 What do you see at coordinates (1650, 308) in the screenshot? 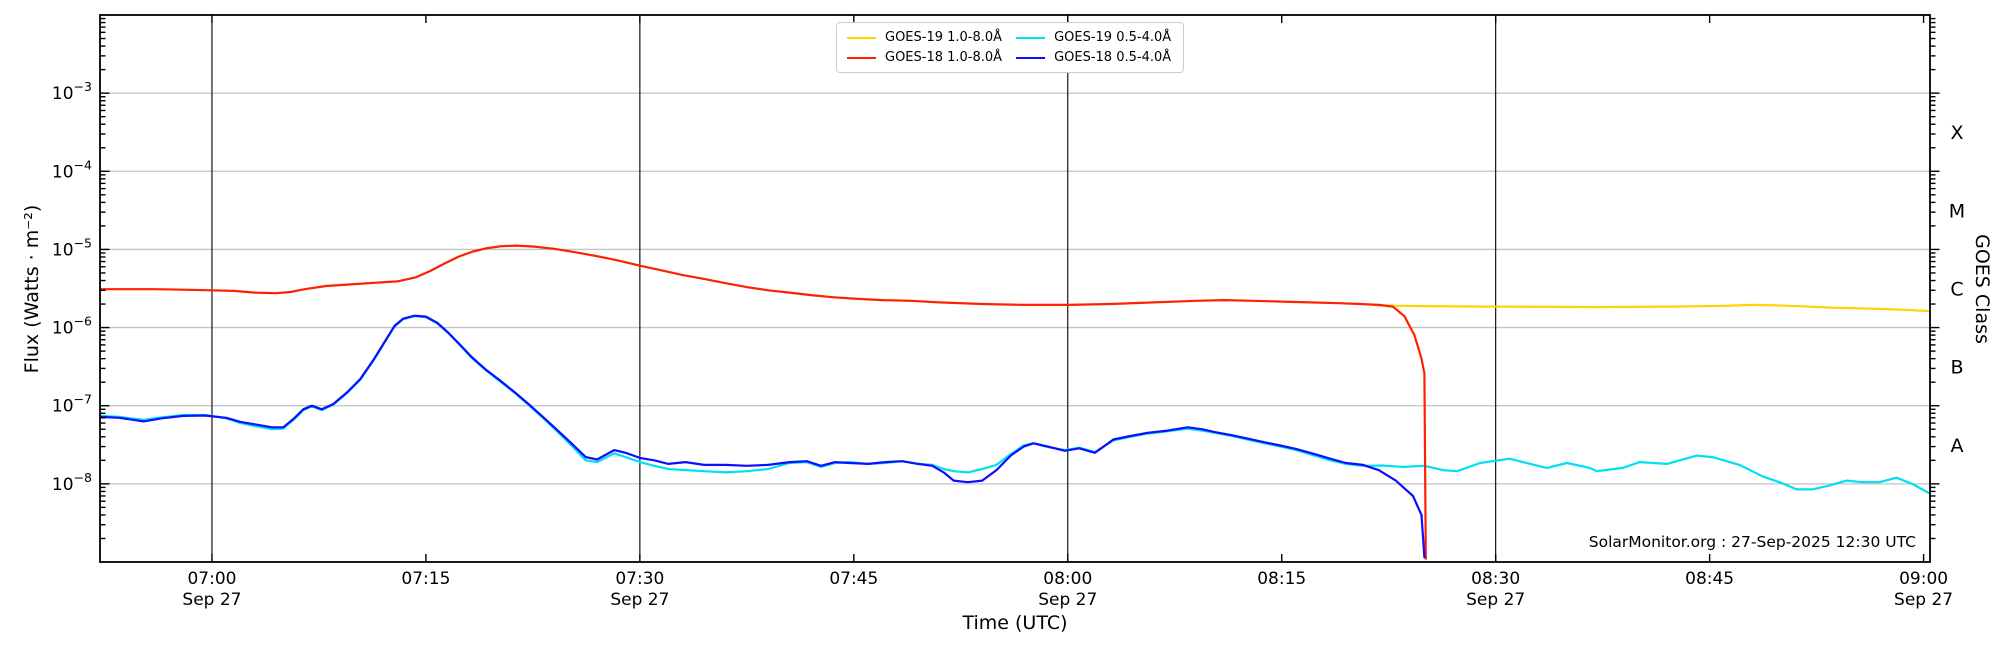
I see `series-goes-19-1-0-8-0-` at bounding box center [1650, 308].